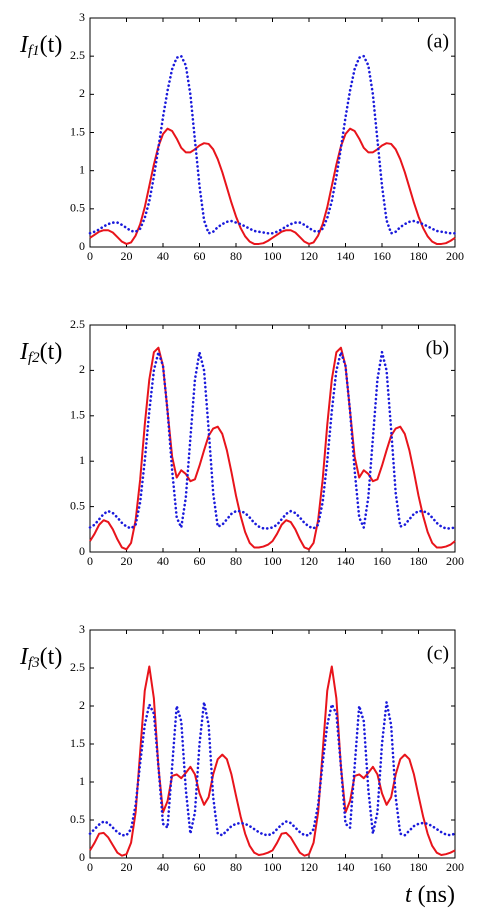  Describe the element at coordinates (437, 349) in the screenshot. I see `panel-label: (b)` at that location.